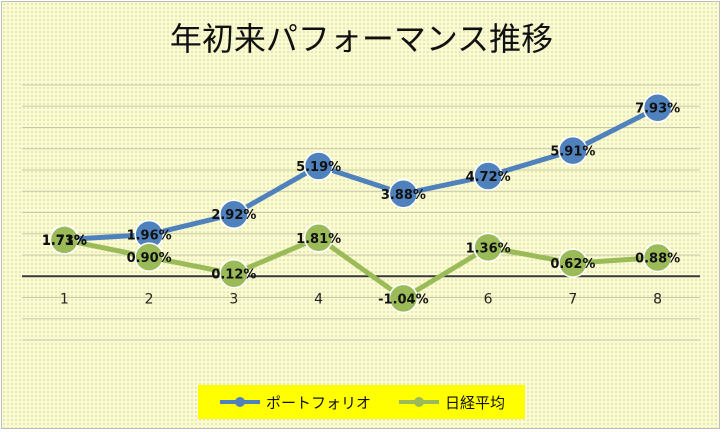 The width and height of the screenshot is (723, 432). What do you see at coordinates (657, 299) in the screenshot?
I see `x-tick-label: 8` at bounding box center [657, 299].